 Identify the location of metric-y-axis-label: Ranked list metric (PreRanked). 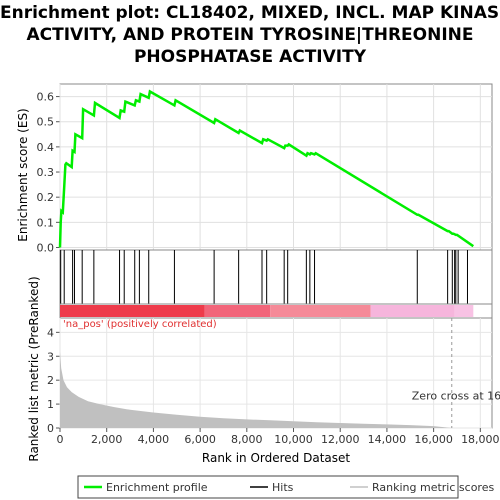
(34, 368).